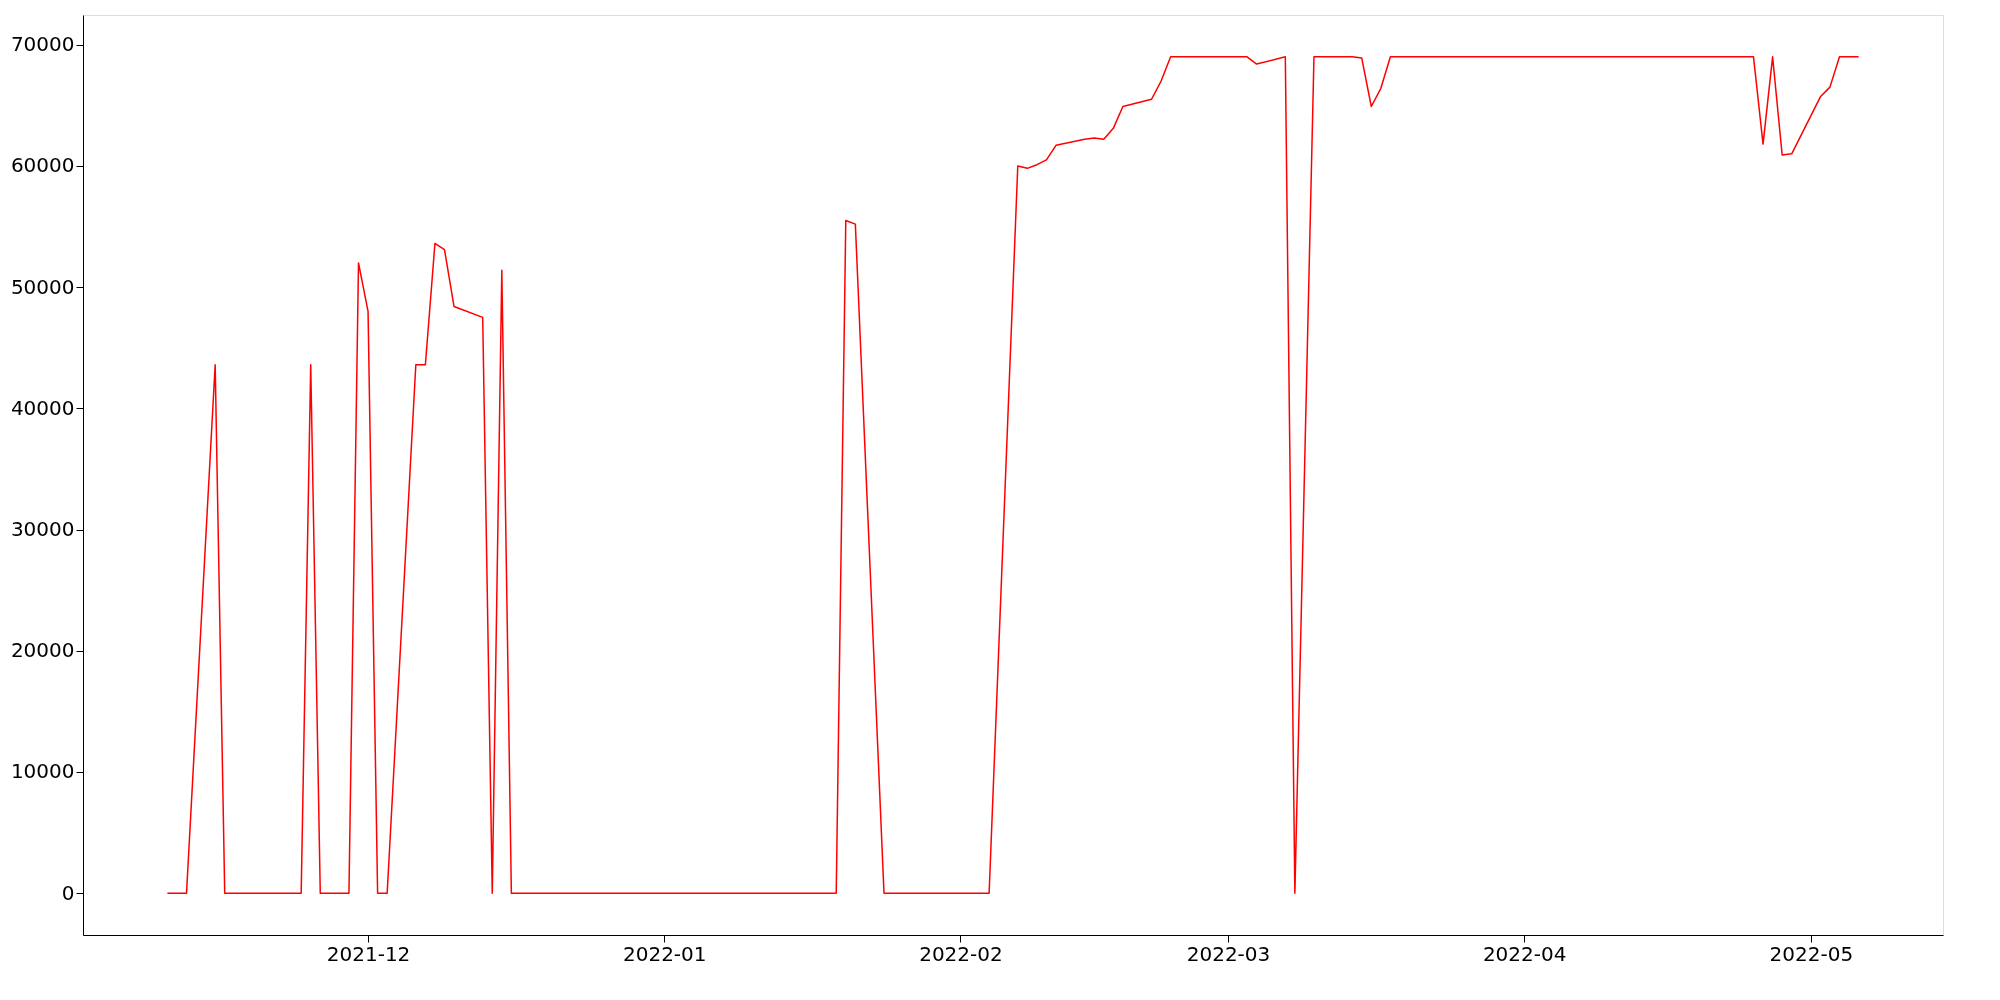 This screenshot has width=2000, height=1000. Describe the element at coordinates (68, 892) in the screenshot. I see `y-tick-label: 0` at that location.